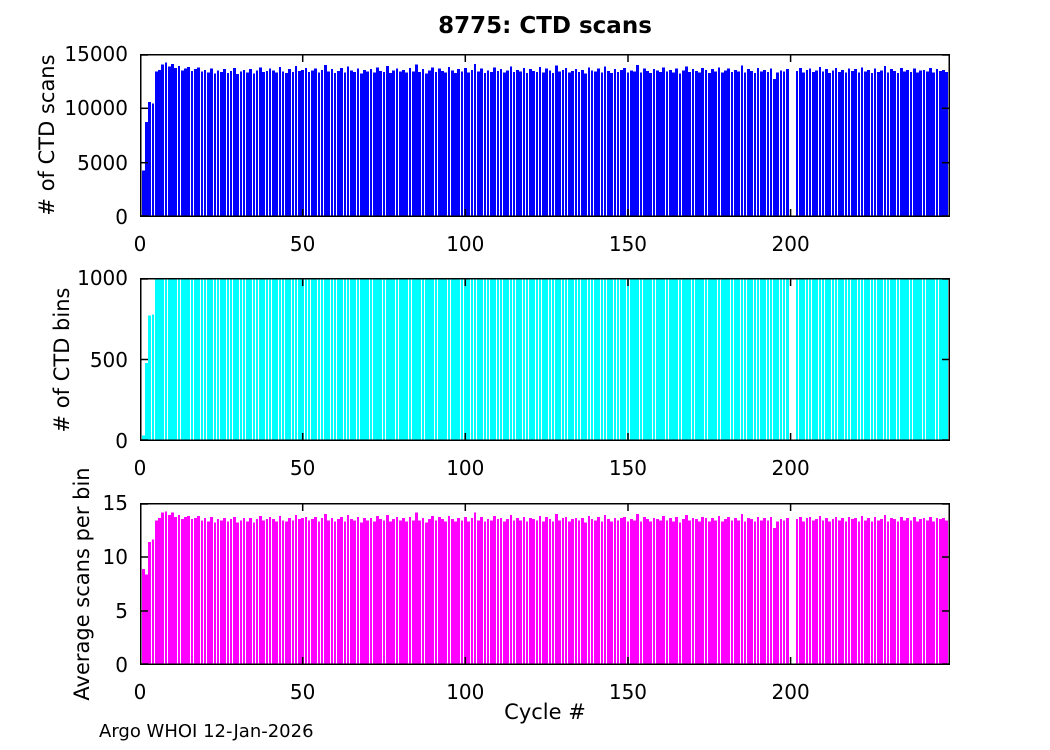 The image size is (1050, 750). I want to click on y-tick-label: 500, so click(108, 359).